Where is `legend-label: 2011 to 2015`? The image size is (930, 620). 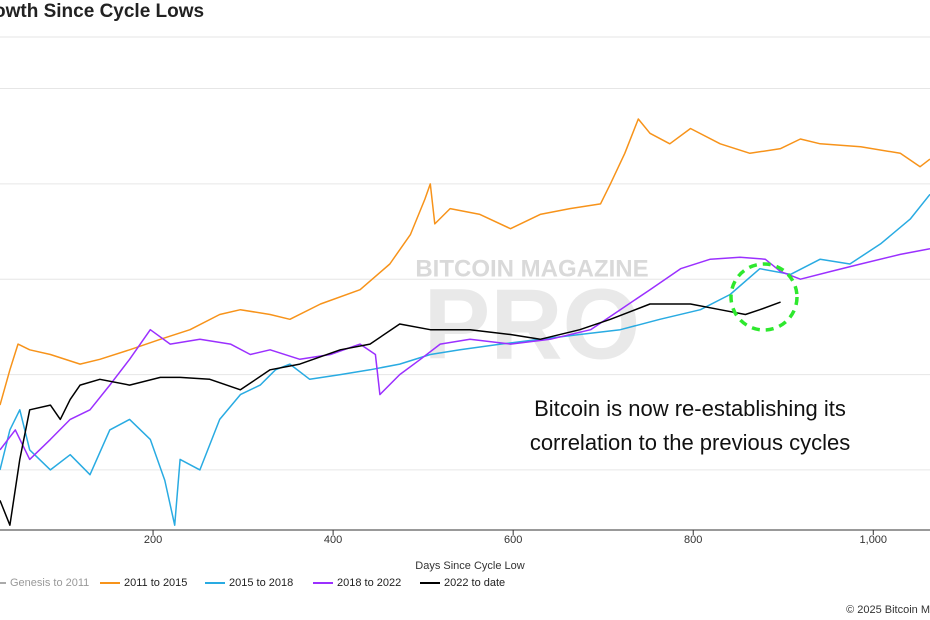
legend-label: 2011 to 2015 is located at coordinates (155, 583).